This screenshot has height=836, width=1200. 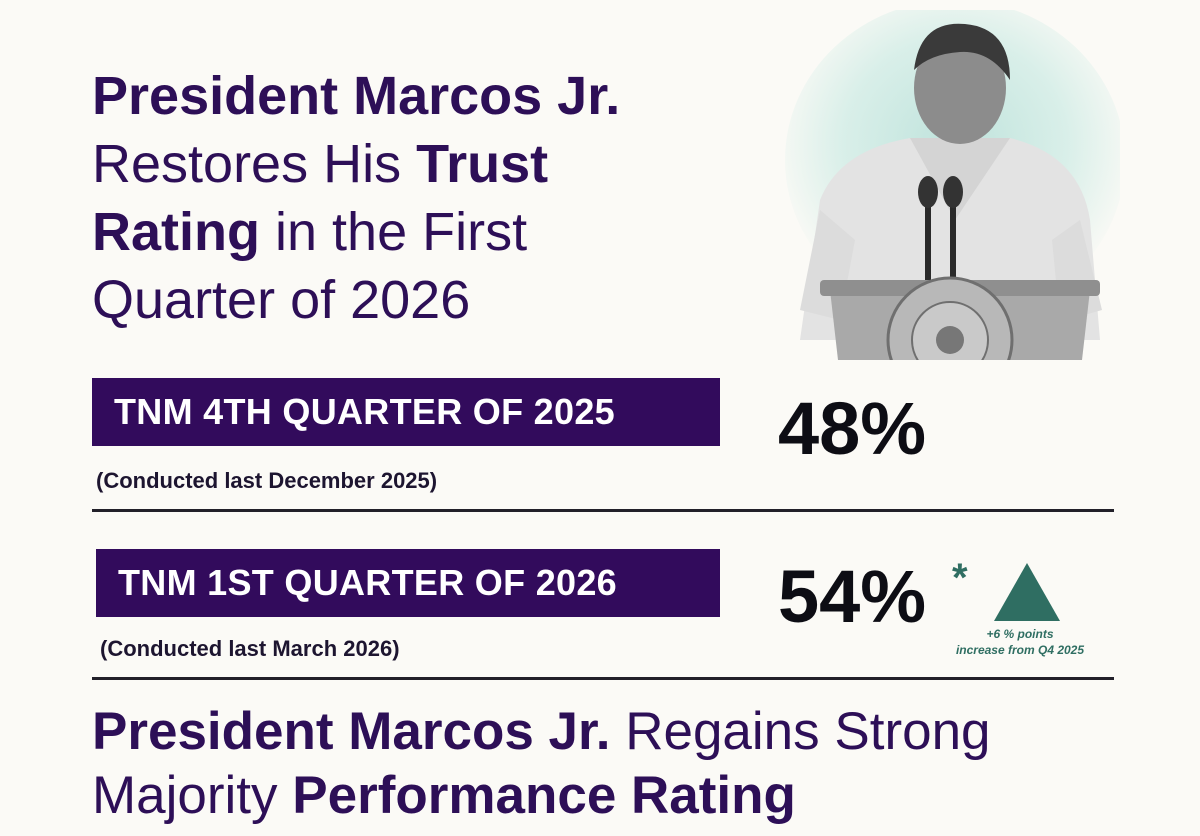 What do you see at coordinates (176, 232) in the screenshot?
I see `headline-rating: Rating` at bounding box center [176, 232].